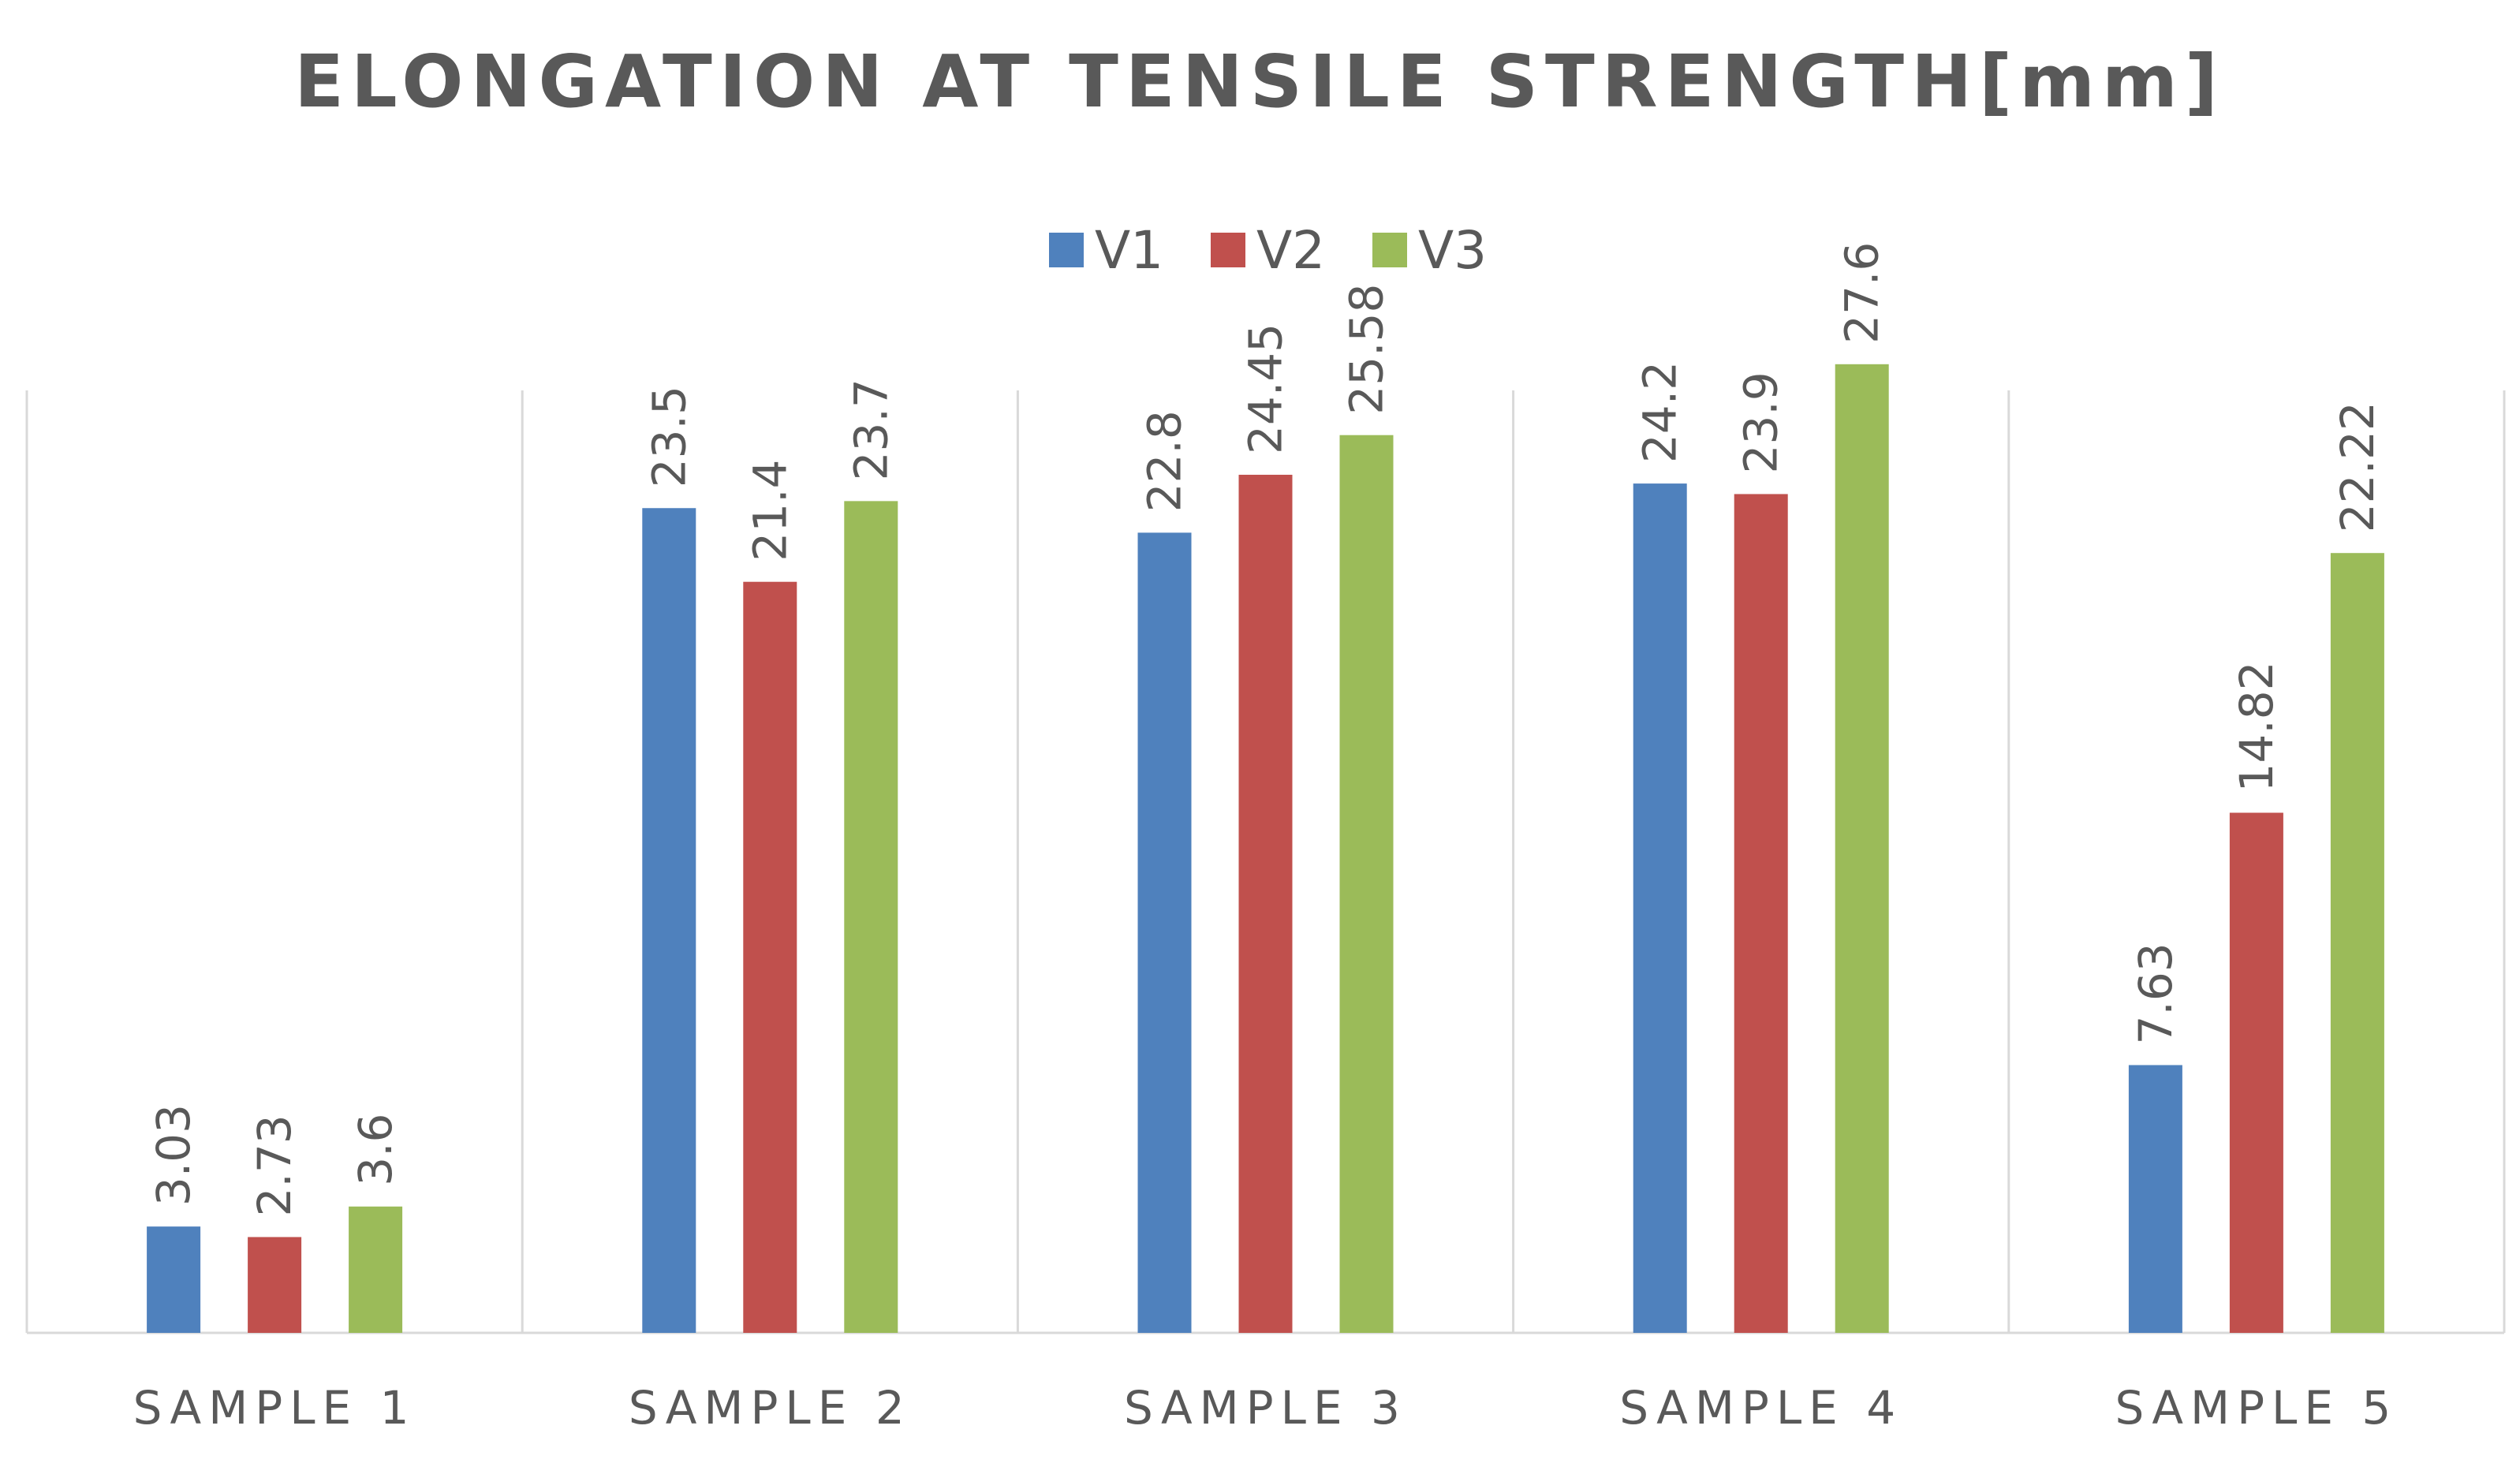  I want to click on legend-label-v1: V1, so click(1129, 251).